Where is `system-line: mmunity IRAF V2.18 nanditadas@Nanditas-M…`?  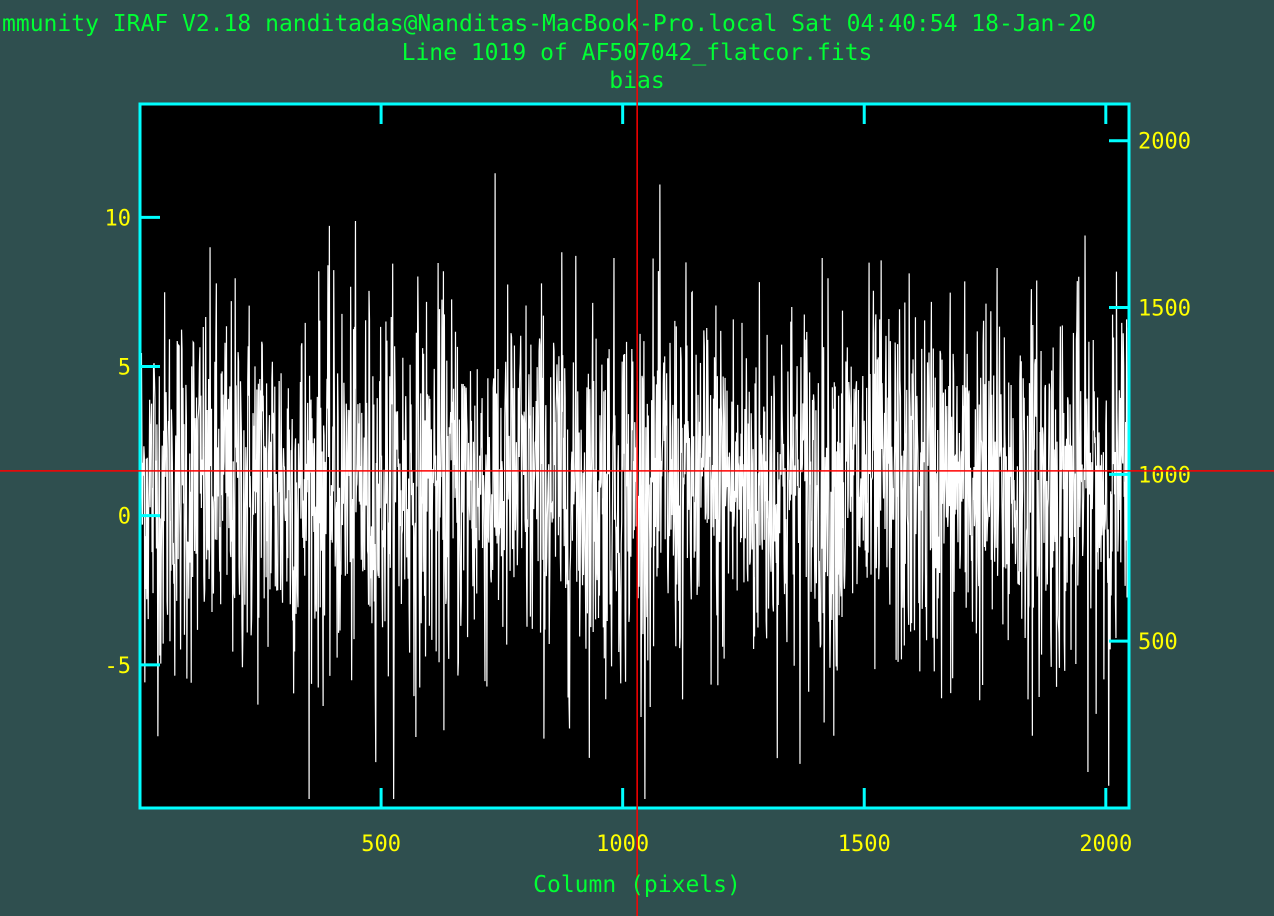 system-line: mmunity IRAF V2.18 nanditadas@Nanditas-M… is located at coordinates (549, 24).